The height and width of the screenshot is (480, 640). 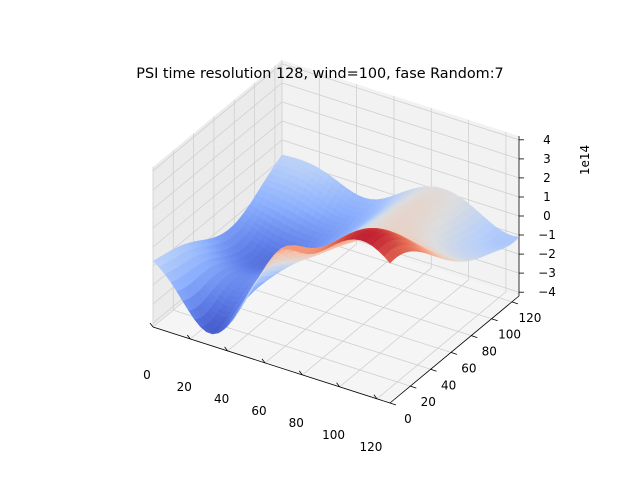 I want to click on z-tick-label: −1, so click(x=547, y=235).